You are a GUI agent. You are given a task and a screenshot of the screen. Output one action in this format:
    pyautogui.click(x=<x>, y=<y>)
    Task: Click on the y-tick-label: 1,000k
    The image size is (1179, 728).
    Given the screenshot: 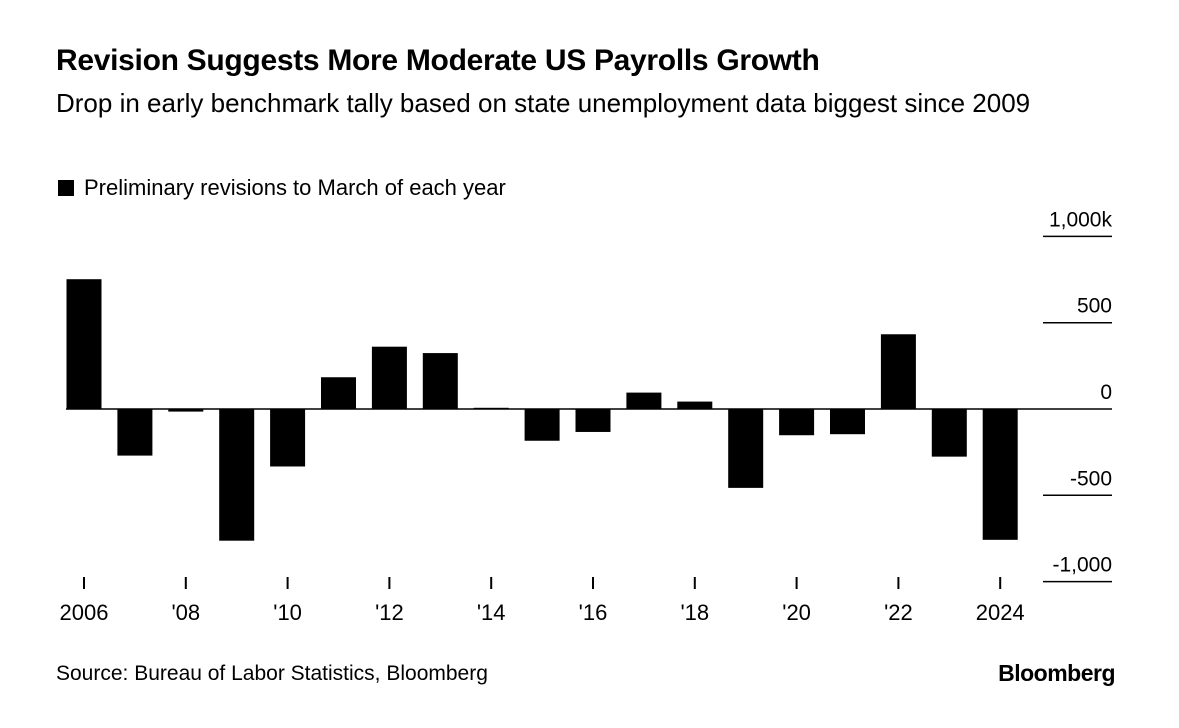 What is the action you would take?
    pyautogui.click(x=1081, y=219)
    